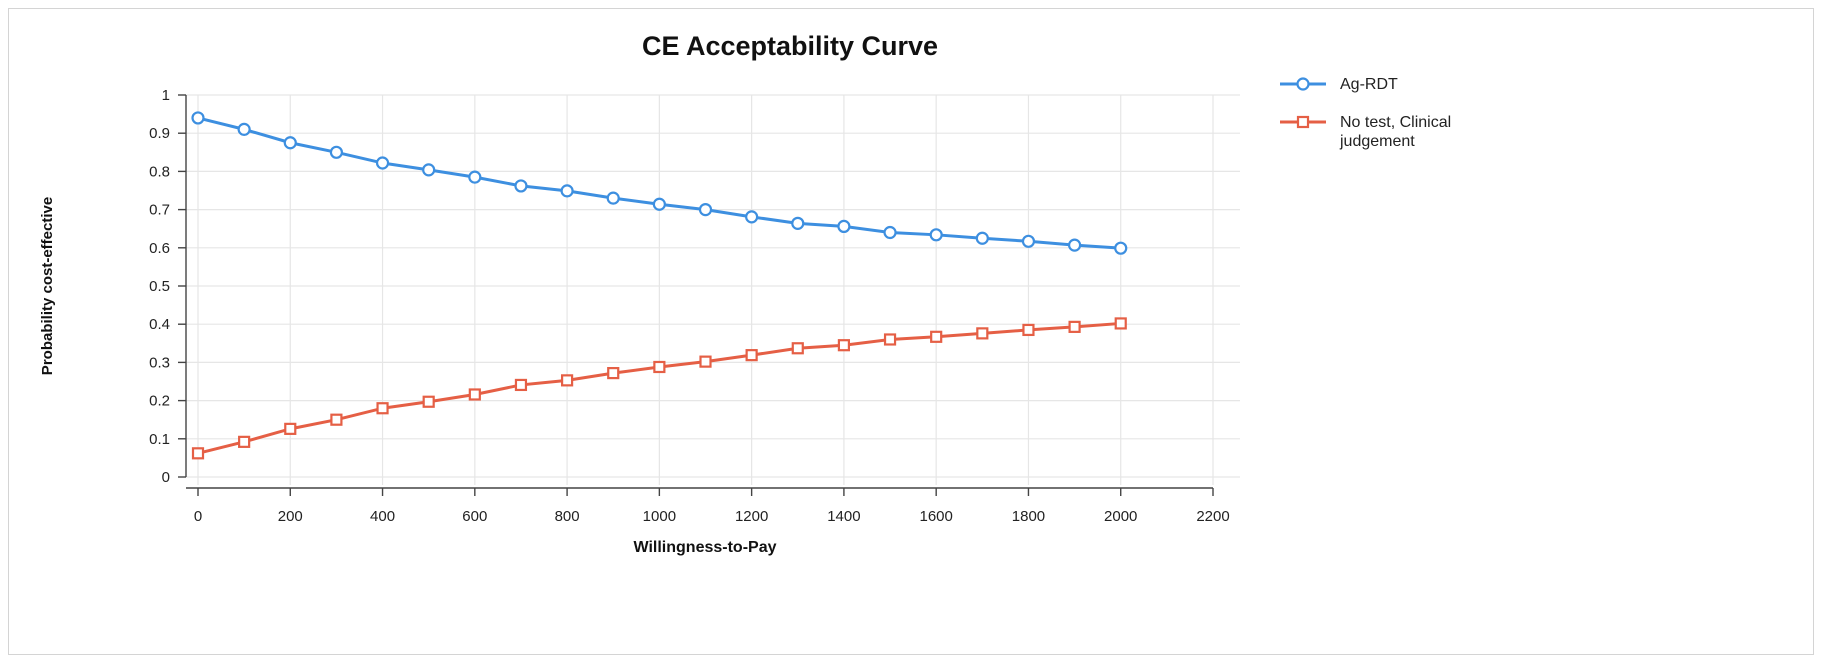 Image resolution: width=1822 pixels, height=663 pixels. What do you see at coordinates (382, 516) in the screenshot?
I see `x-tick-label: 400` at bounding box center [382, 516].